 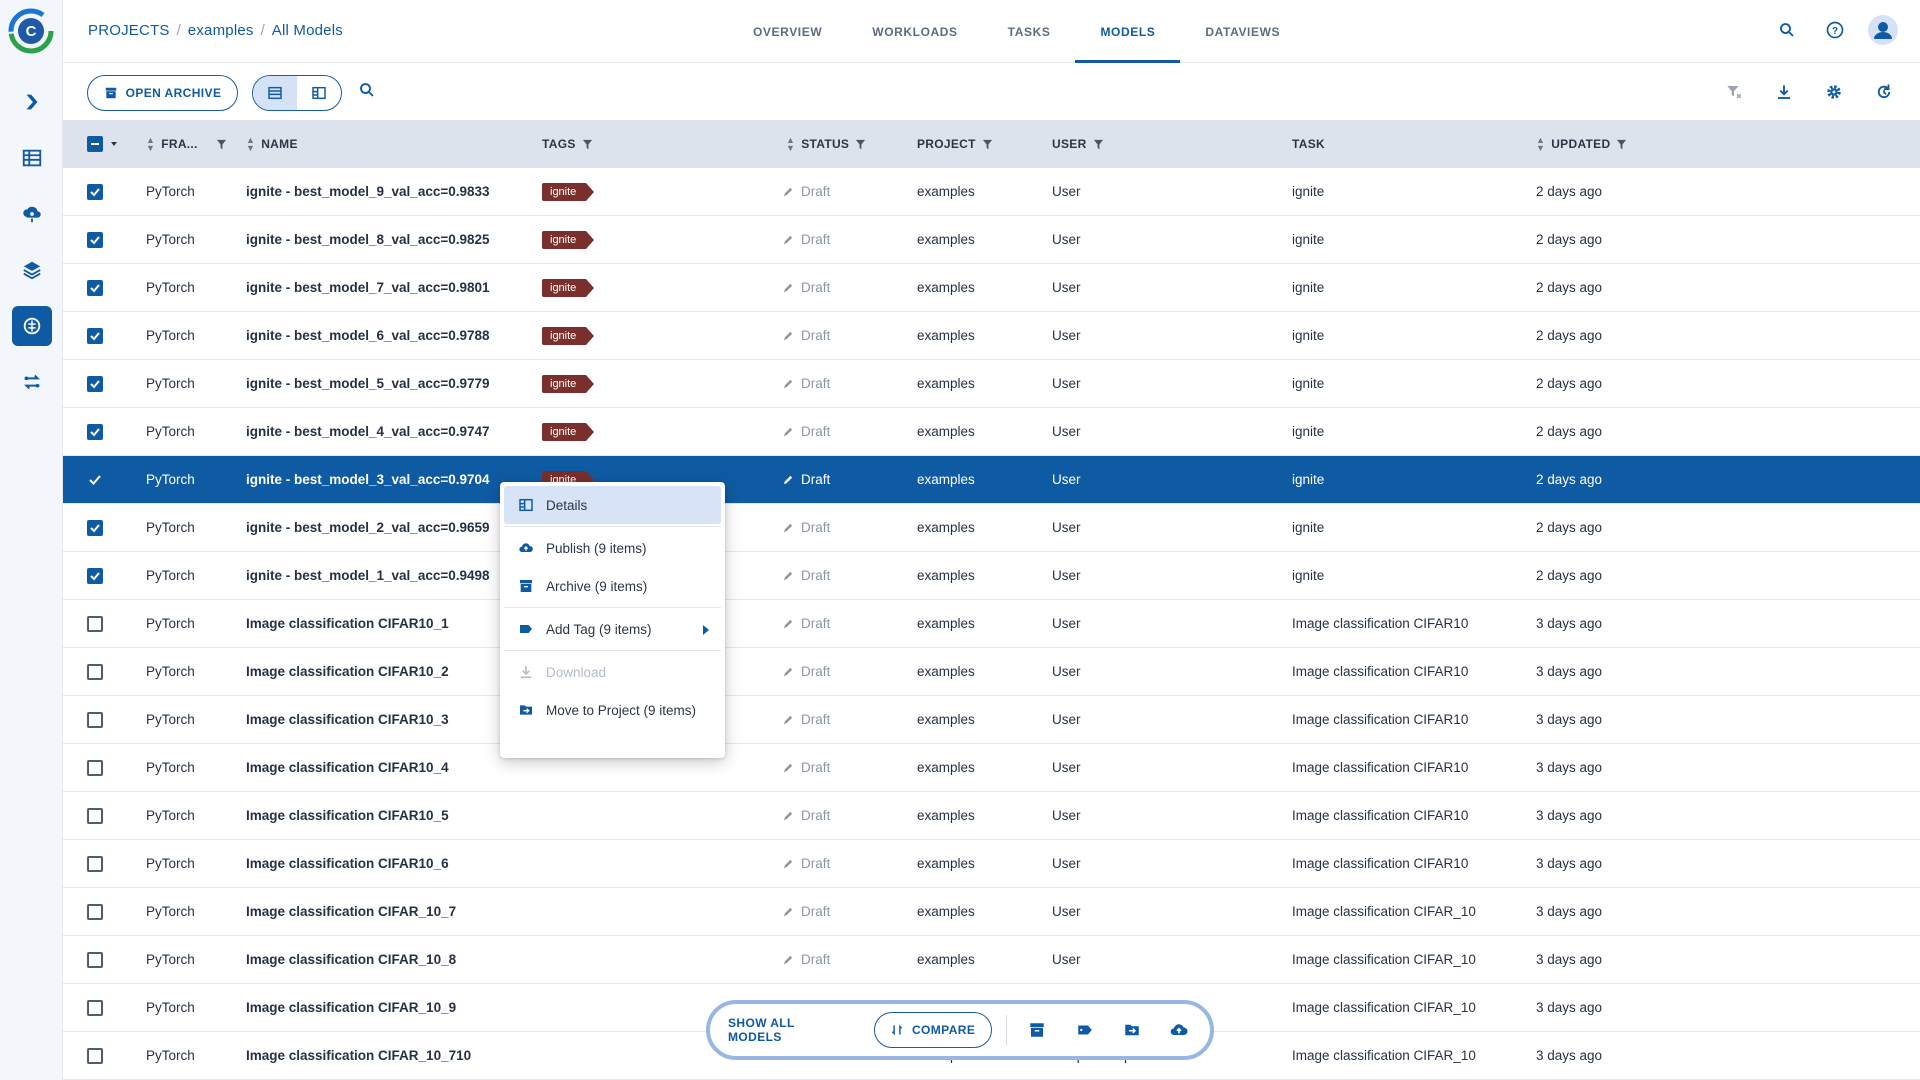 I want to click on download-icon, so click(x=1784, y=92).